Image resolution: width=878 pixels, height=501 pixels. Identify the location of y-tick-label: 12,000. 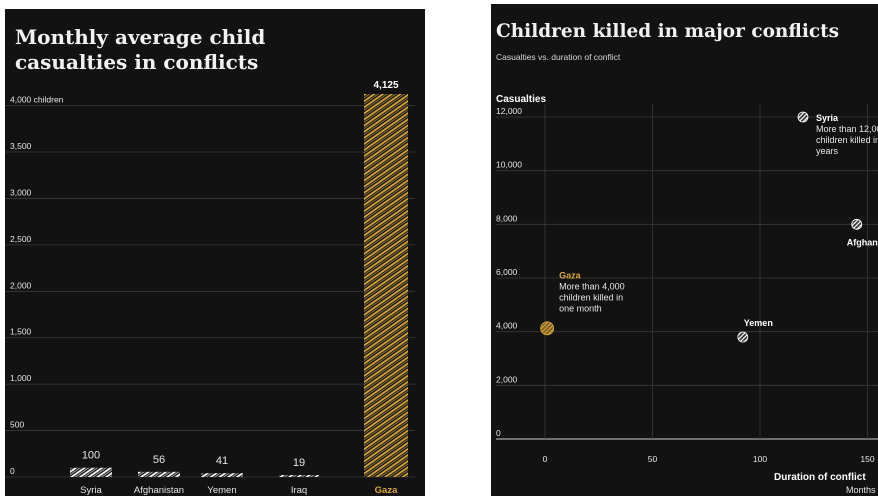
(509, 111).